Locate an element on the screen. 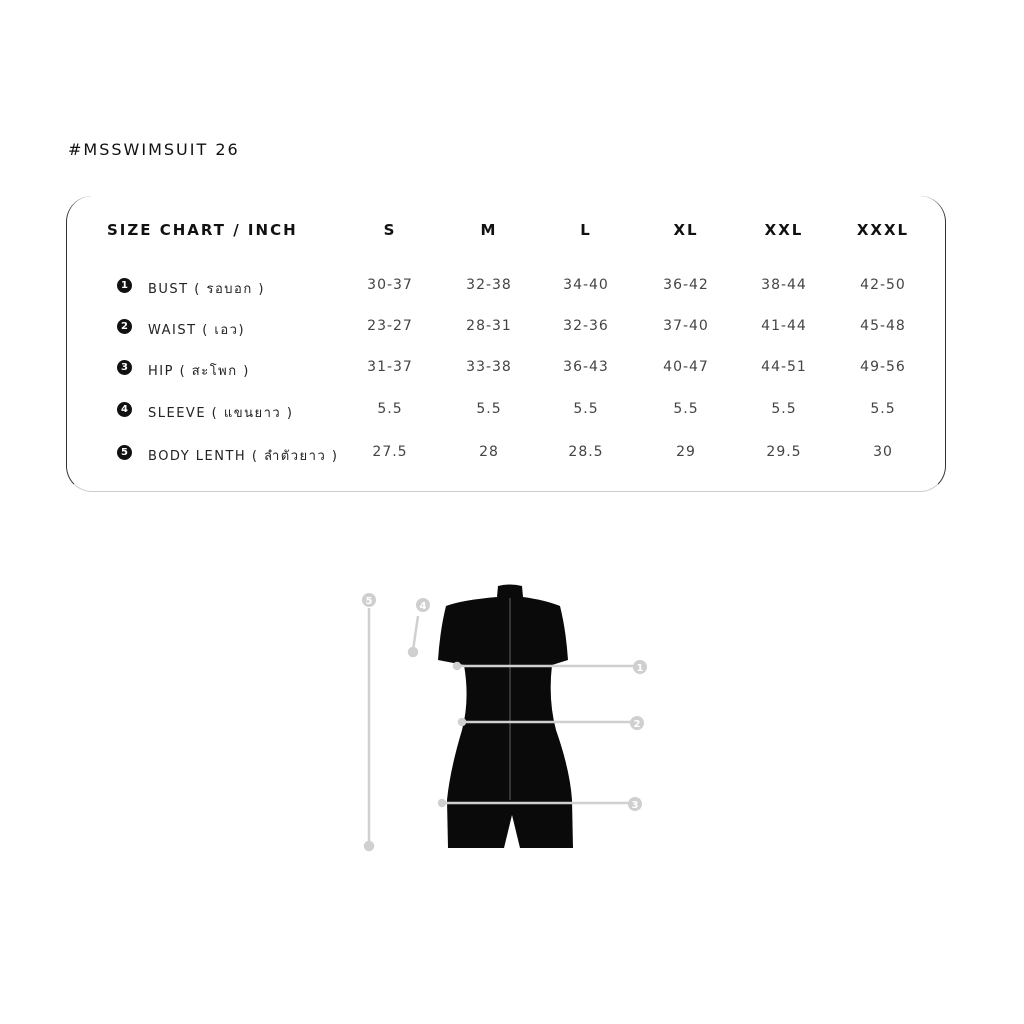 The width and height of the screenshot is (1024, 1024). size-column-xl: XL is located at coordinates (686, 230).